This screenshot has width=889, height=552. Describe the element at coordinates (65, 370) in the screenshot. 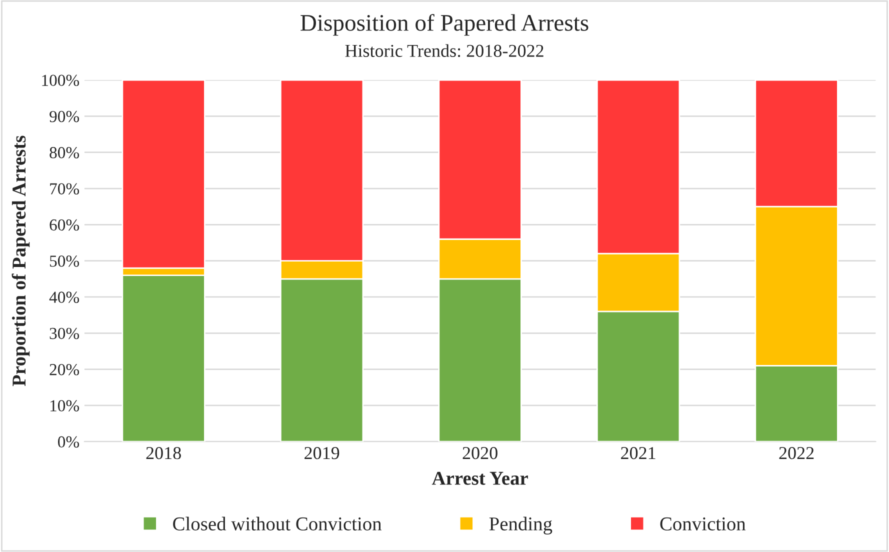

I see `y-tick-label: 20%` at that location.